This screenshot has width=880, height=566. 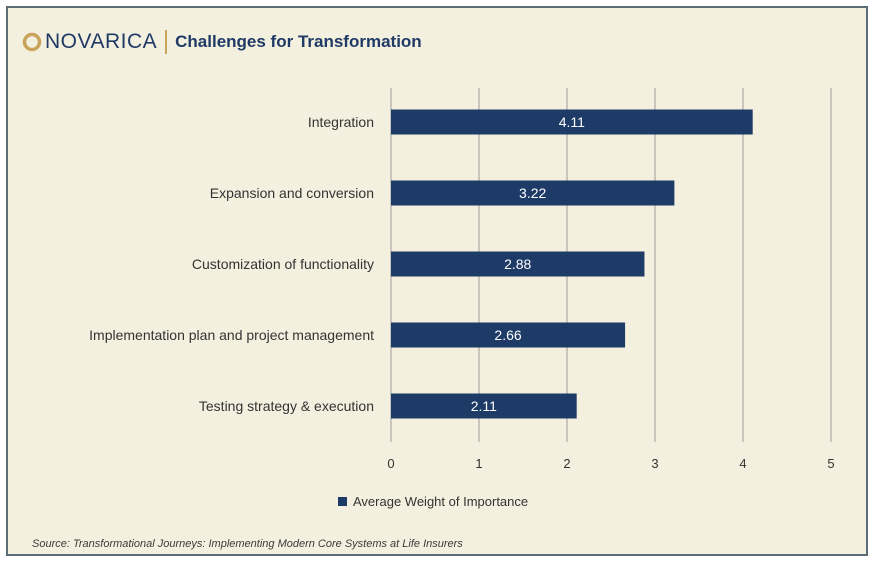 What do you see at coordinates (566, 463) in the screenshot?
I see `x-tick-label: 2` at bounding box center [566, 463].